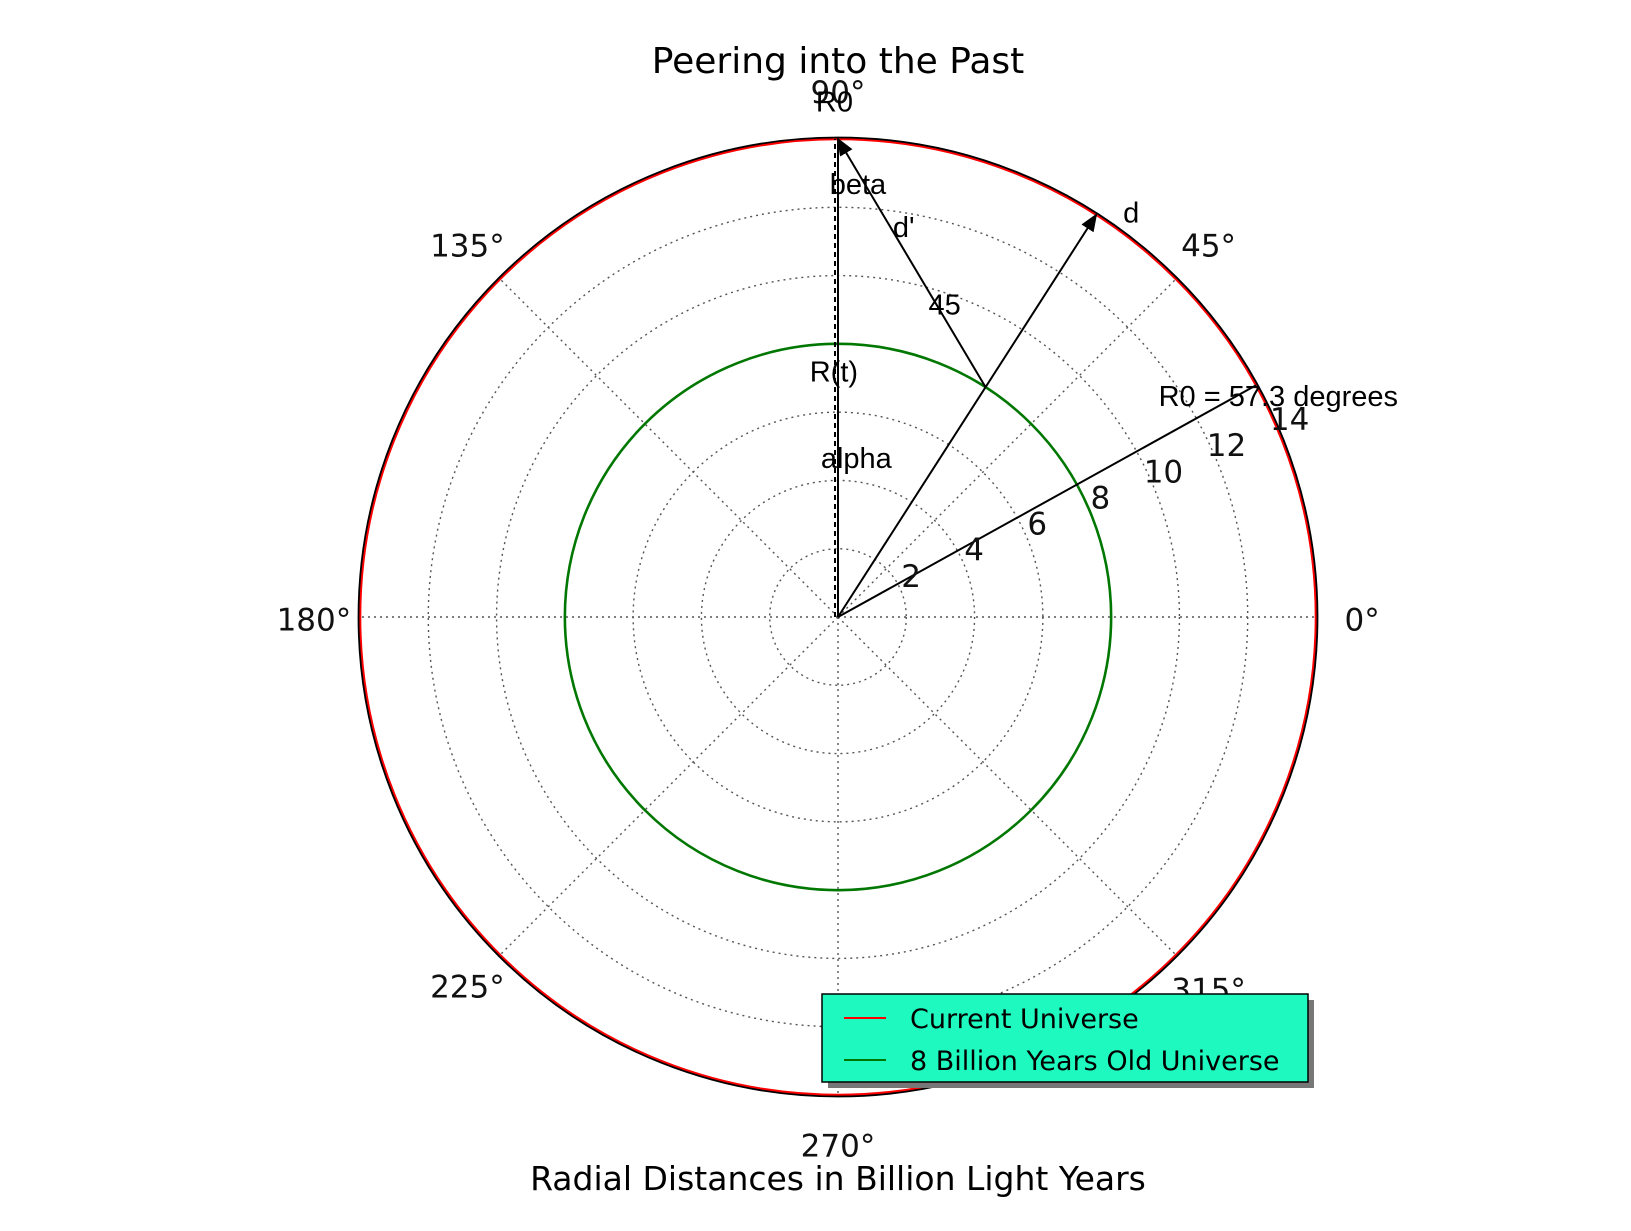 Image resolution: width=1631 pixels, height=1231 pixels. What do you see at coordinates (1226, 446) in the screenshot?
I see `radial-tick-label-12: 12` at bounding box center [1226, 446].